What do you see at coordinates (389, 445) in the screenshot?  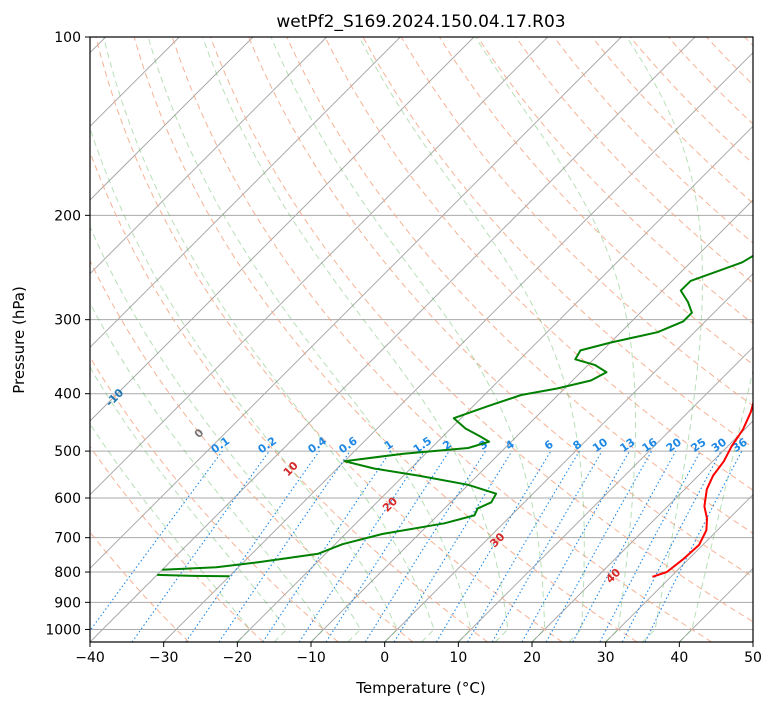 I see `mixing-ratio-label: 1` at bounding box center [389, 445].